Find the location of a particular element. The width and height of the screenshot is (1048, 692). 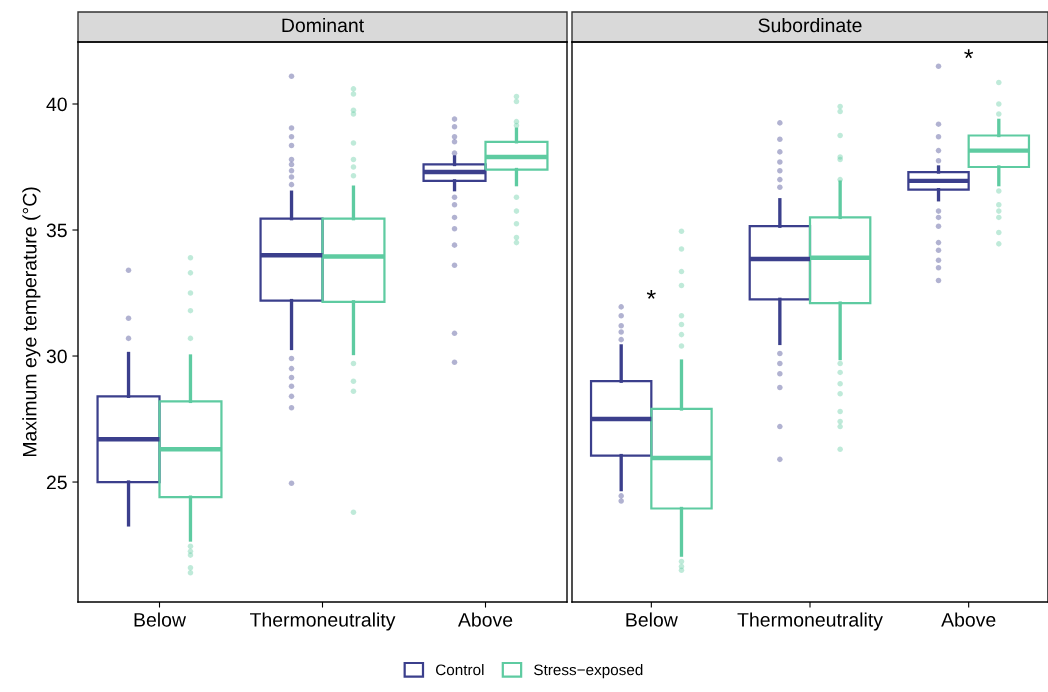

y-tick-label: 35 is located at coordinates (56, 230).